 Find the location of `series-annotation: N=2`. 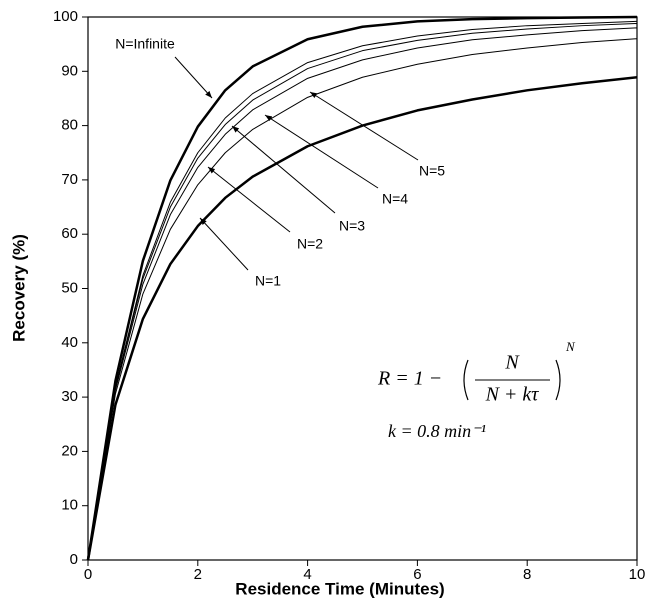

series-annotation: N=2 is located at coordinates (310, 244).